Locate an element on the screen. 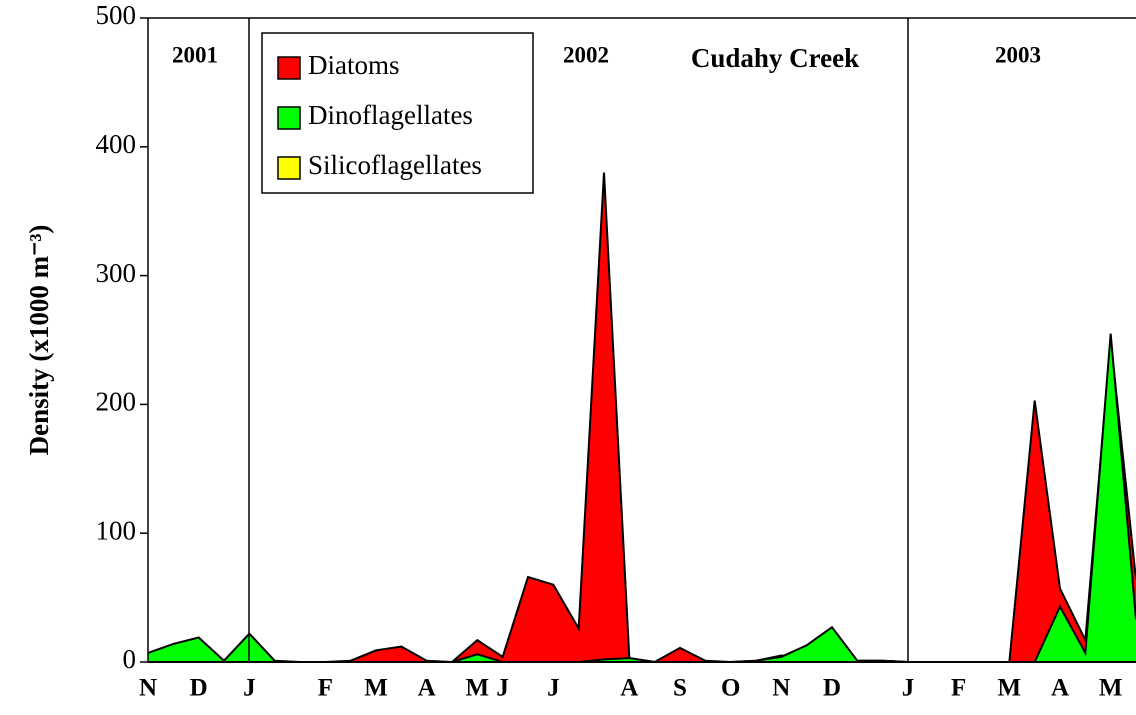 The image size is (1136, 715). y-tick-label: 300 is located at coordinates (116, 273).